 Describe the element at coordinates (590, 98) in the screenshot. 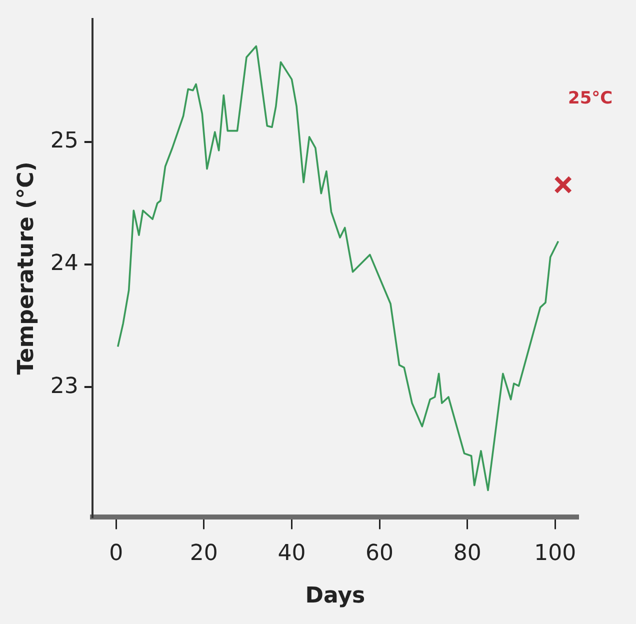

I see `annotation: 25°C` at that location.